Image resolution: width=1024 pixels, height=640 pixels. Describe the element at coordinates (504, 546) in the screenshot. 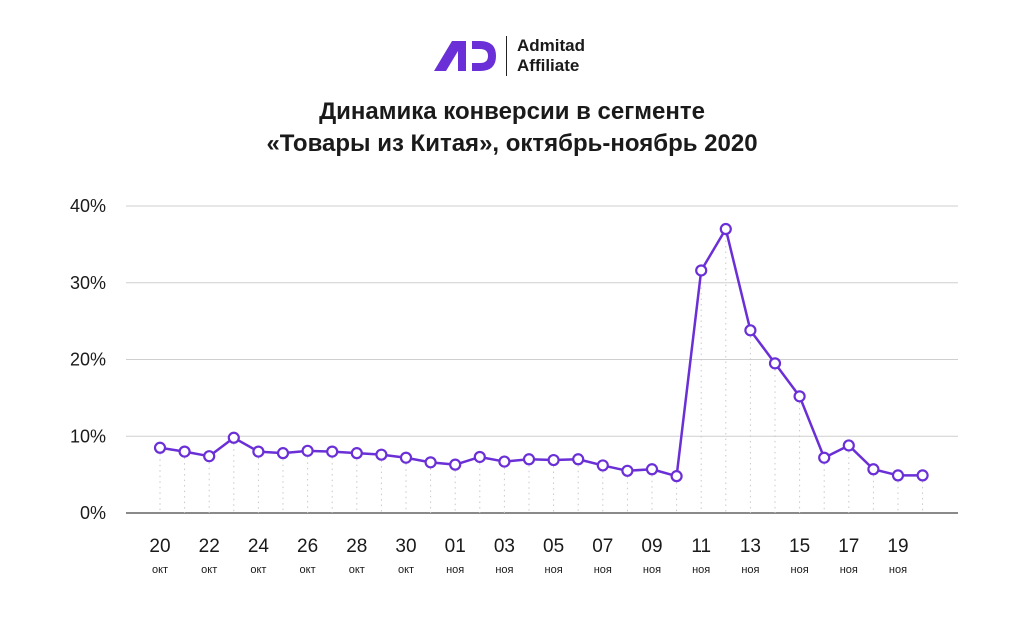

I see `x-tick-day: 03` at that location.